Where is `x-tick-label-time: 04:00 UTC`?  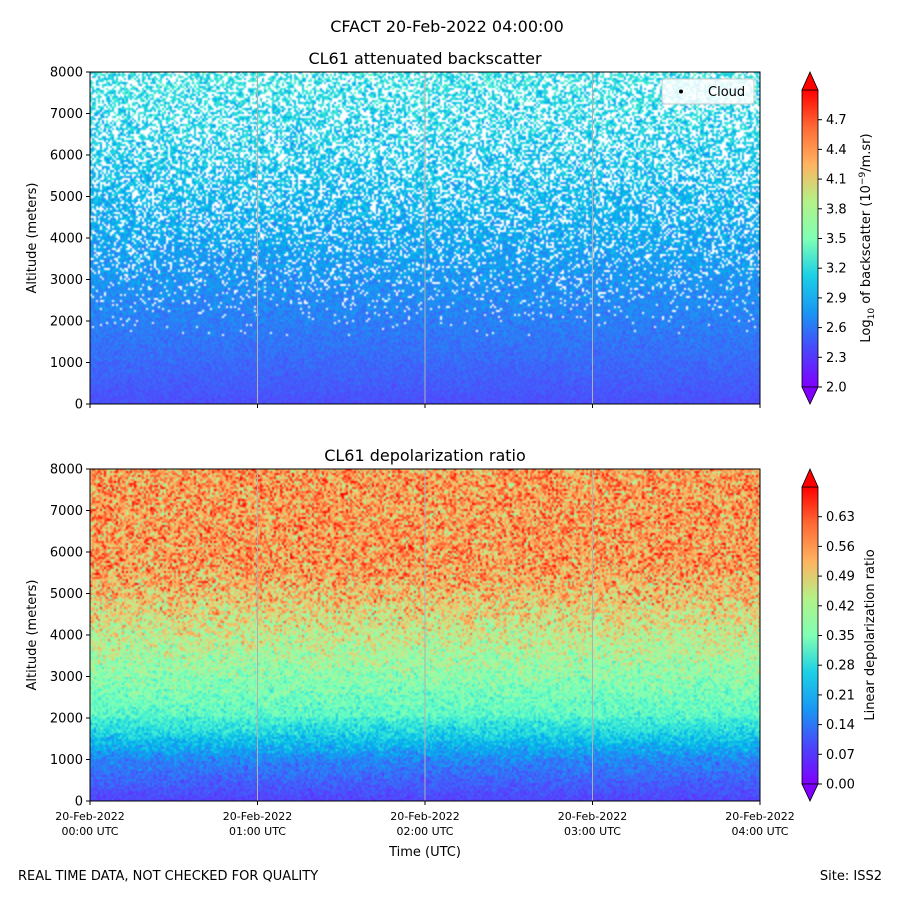 x-tick-label-time: 04:00 UTC is located at coordinates (759, 831).